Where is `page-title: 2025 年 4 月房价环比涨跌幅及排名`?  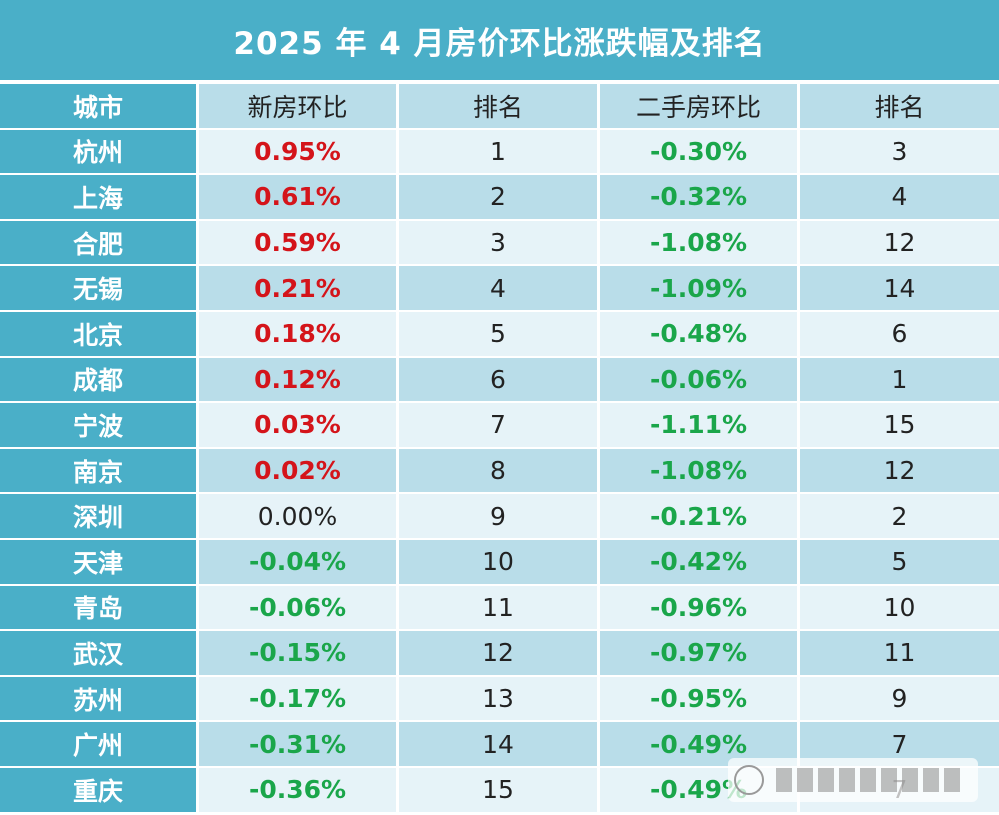 page-title: 2025 年 4 月房价环比涨跌幅及排名 is located at coordinates (499, 40).